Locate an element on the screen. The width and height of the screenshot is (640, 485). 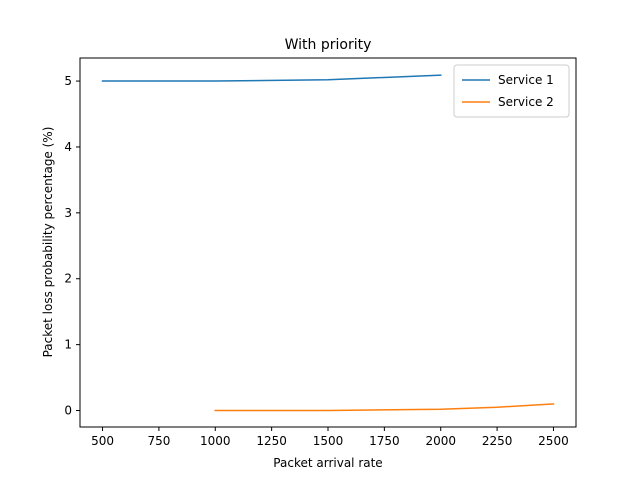
x-axis: 500 750 1000 1250 1500 1750 2000 2250 2500 is located at coordinates (330, 437).